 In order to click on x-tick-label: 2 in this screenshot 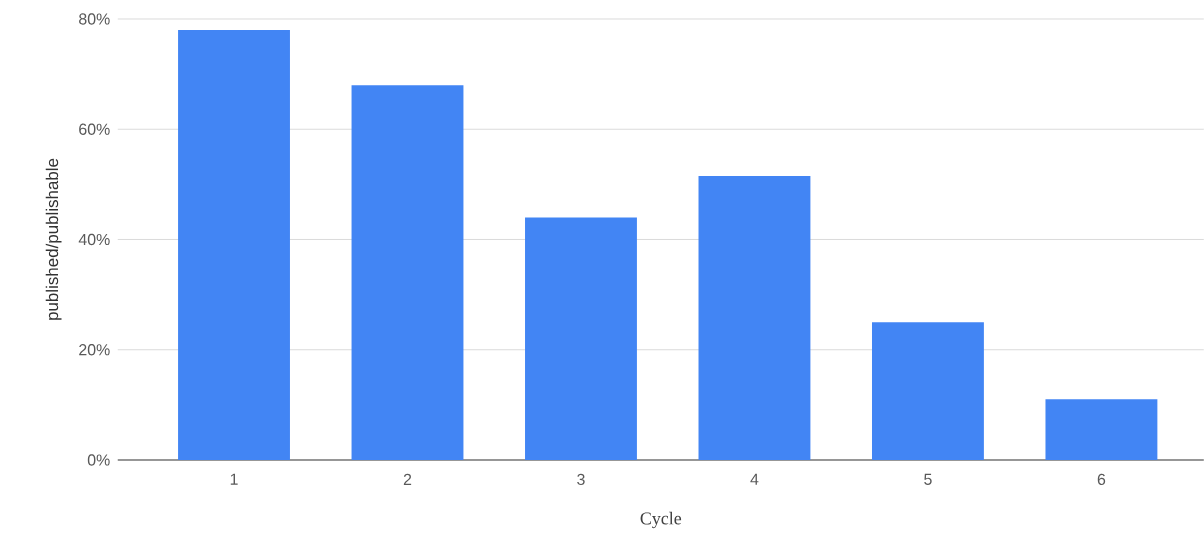, I will do `click(407, 479)`.